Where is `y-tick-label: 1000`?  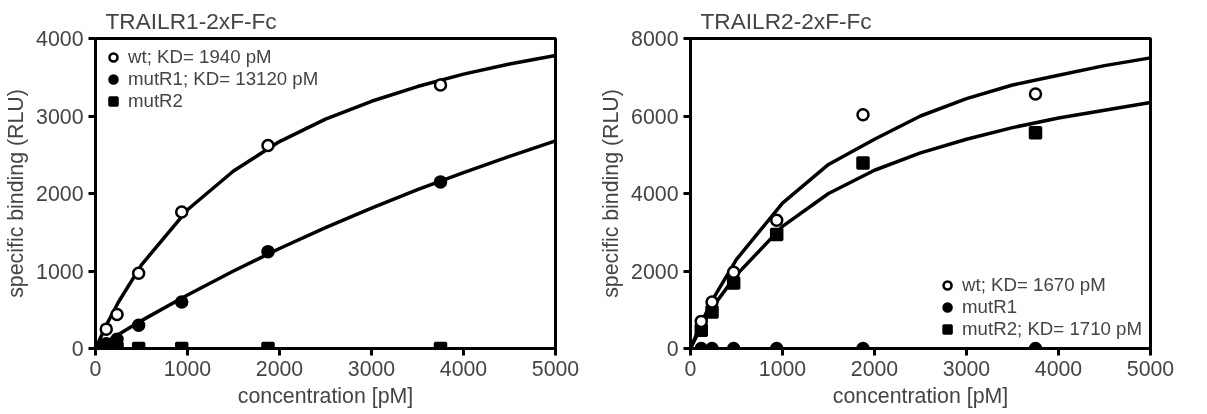 y-tick-label: 1000 is located at coordinates (60, 271).